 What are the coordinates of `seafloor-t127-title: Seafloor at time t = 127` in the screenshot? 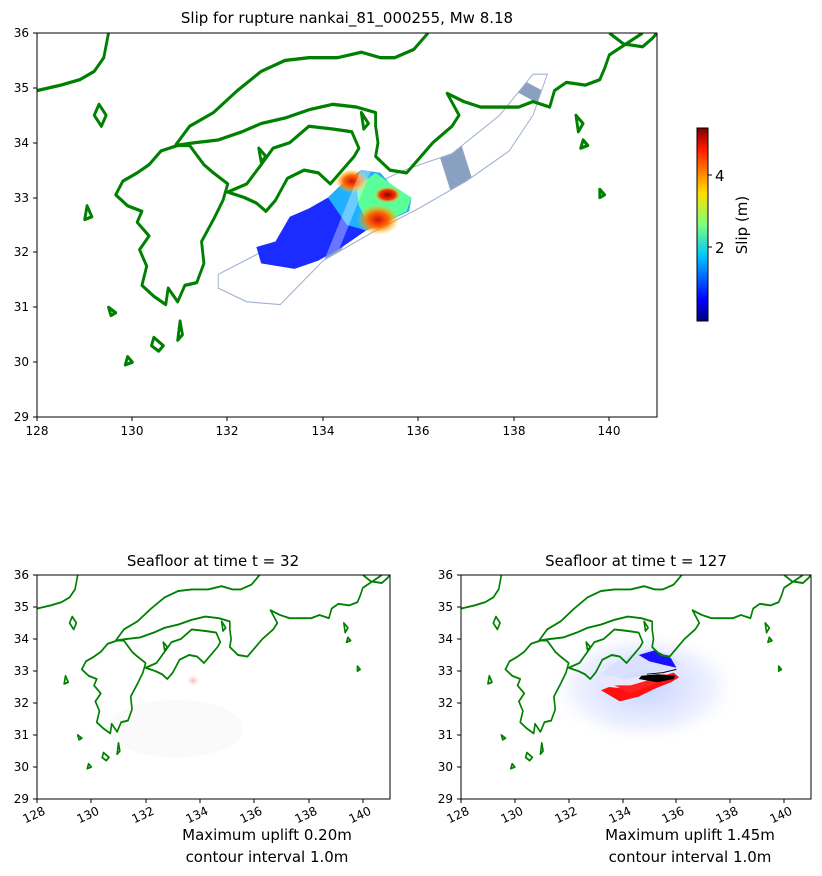 It's located at (636, 561).